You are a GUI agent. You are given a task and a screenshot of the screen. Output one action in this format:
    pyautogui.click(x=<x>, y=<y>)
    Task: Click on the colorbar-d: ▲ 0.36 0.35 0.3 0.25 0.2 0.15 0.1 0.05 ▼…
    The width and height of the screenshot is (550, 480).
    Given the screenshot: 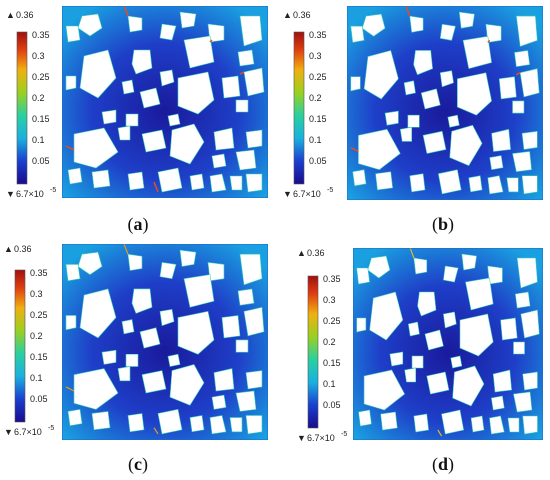 What is the action you would take?
    pyautogui.click(x=325, y=344)
    